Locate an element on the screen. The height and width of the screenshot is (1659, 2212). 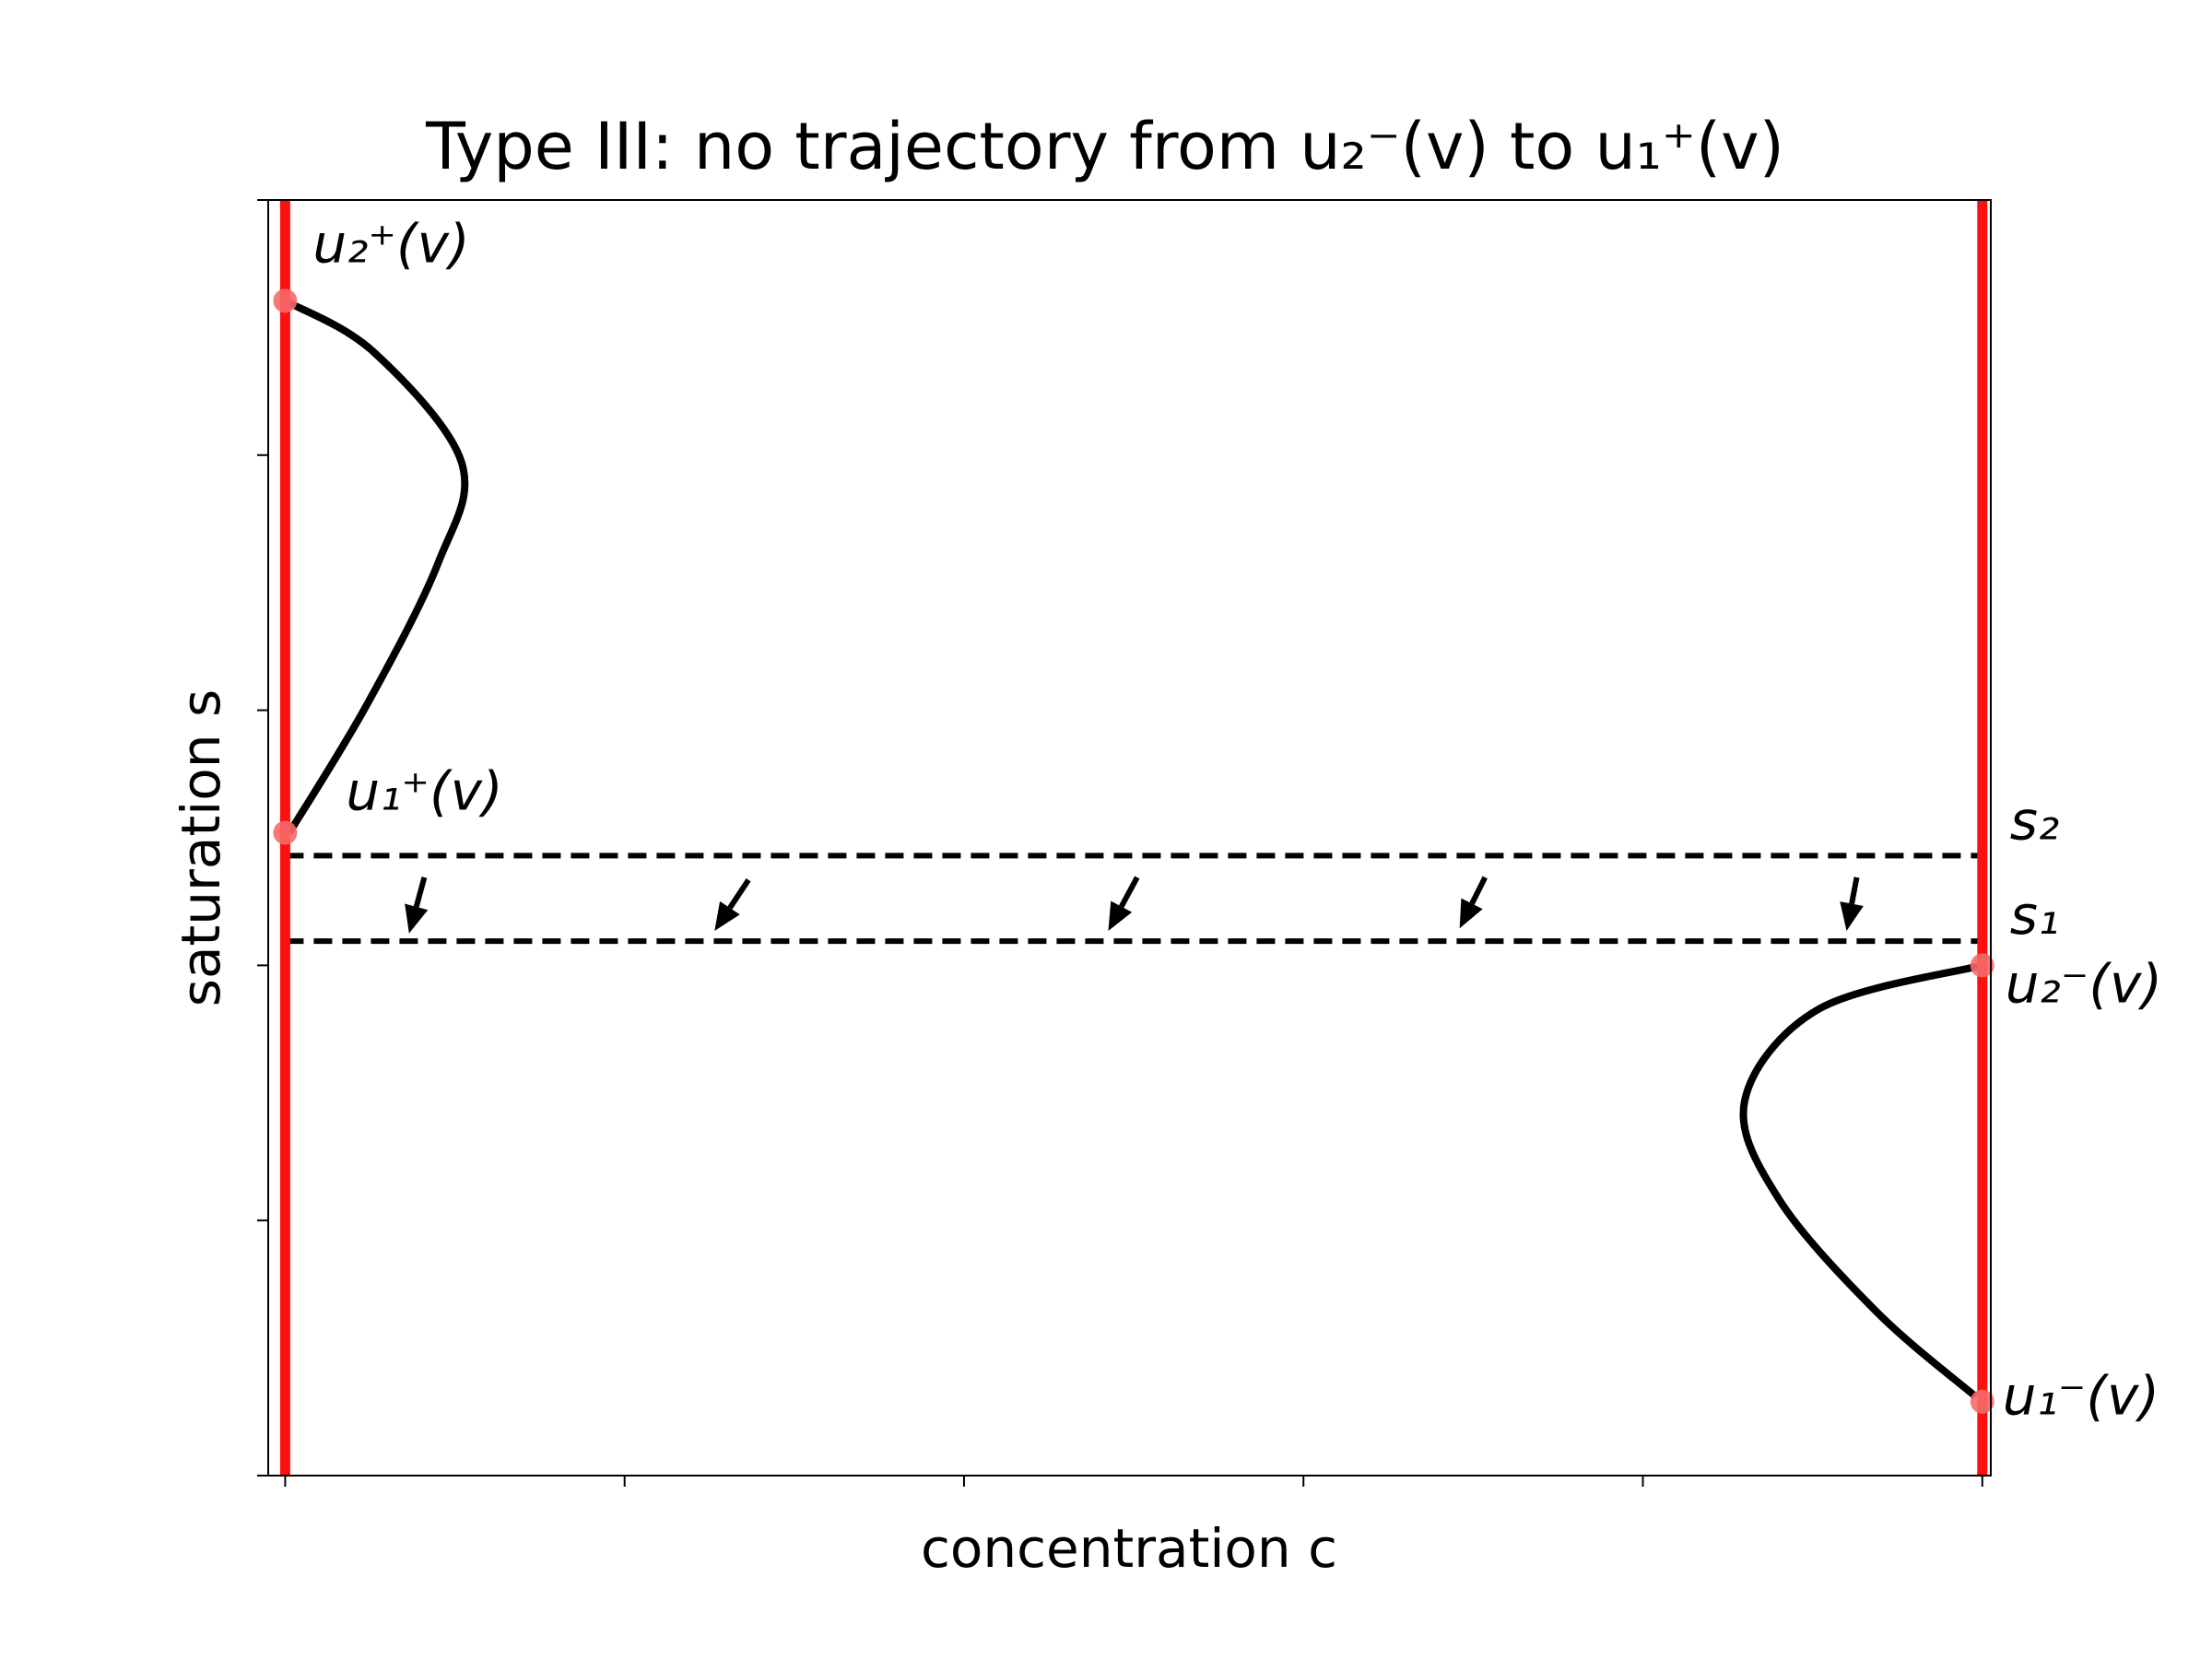
threshold-label: s₂ is located at coordinates (2034, 820).